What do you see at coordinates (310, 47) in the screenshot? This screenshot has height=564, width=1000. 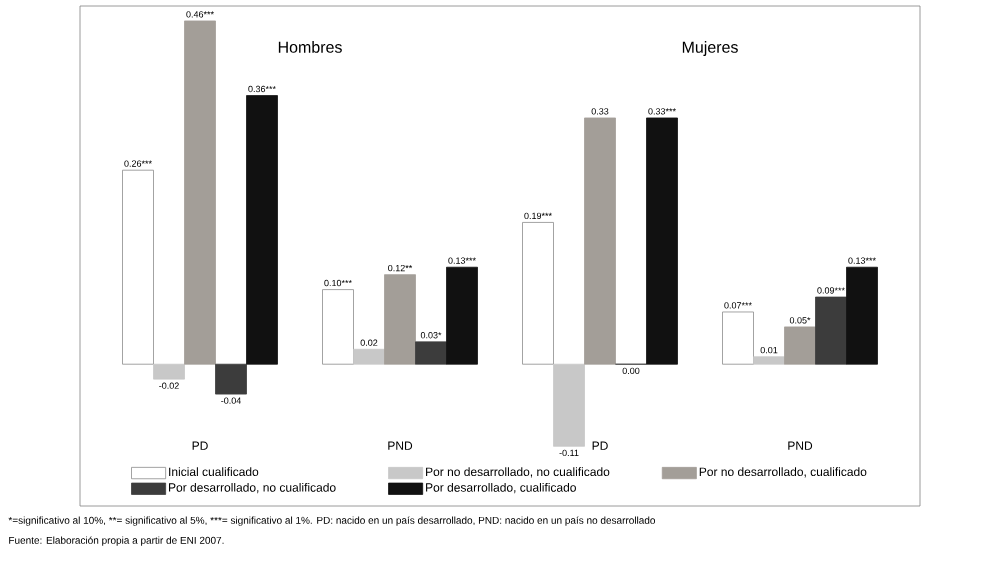 I see `annotation: Hombres` at bounding box center [310, 47].